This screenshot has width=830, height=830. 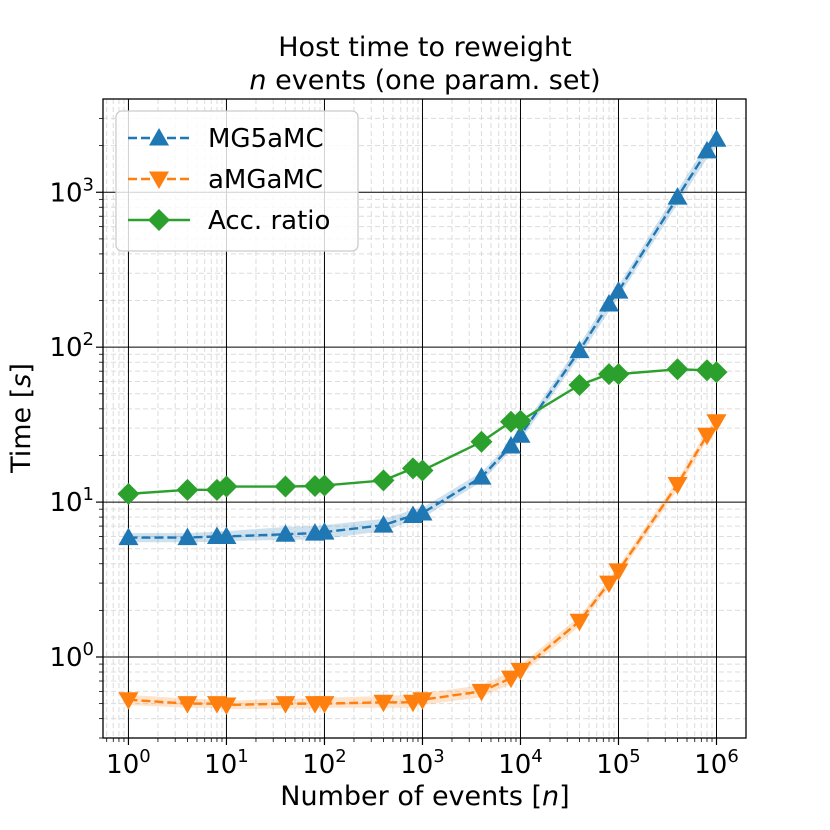 I want to click on legend-marker-mg5amc, so click(x=159, y=137).